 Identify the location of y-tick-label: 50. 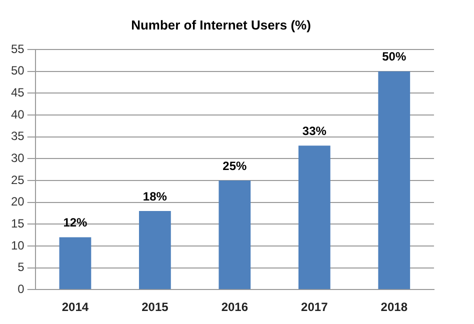
(17, 71).